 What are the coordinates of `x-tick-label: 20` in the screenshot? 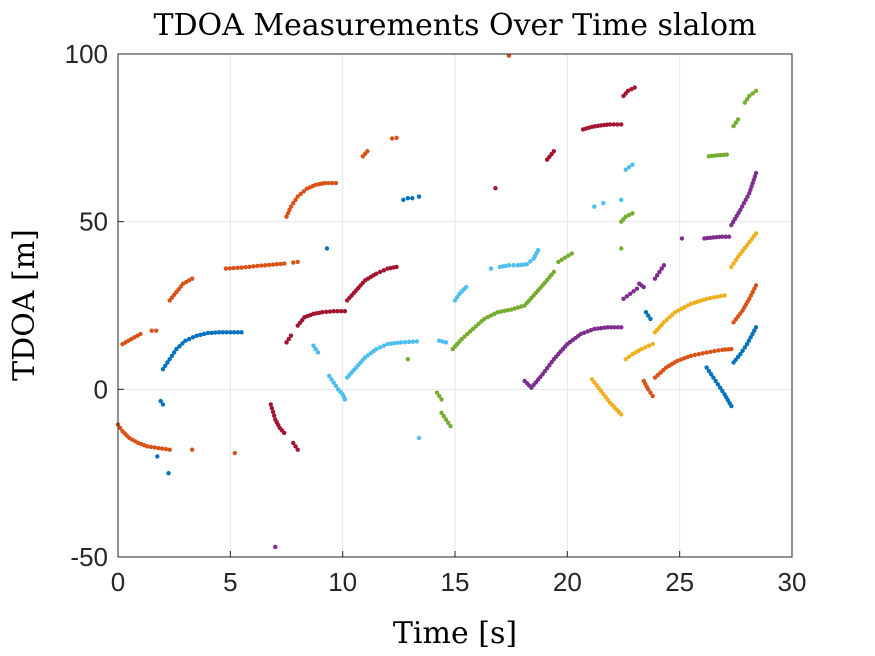 It's located at (567, 582).